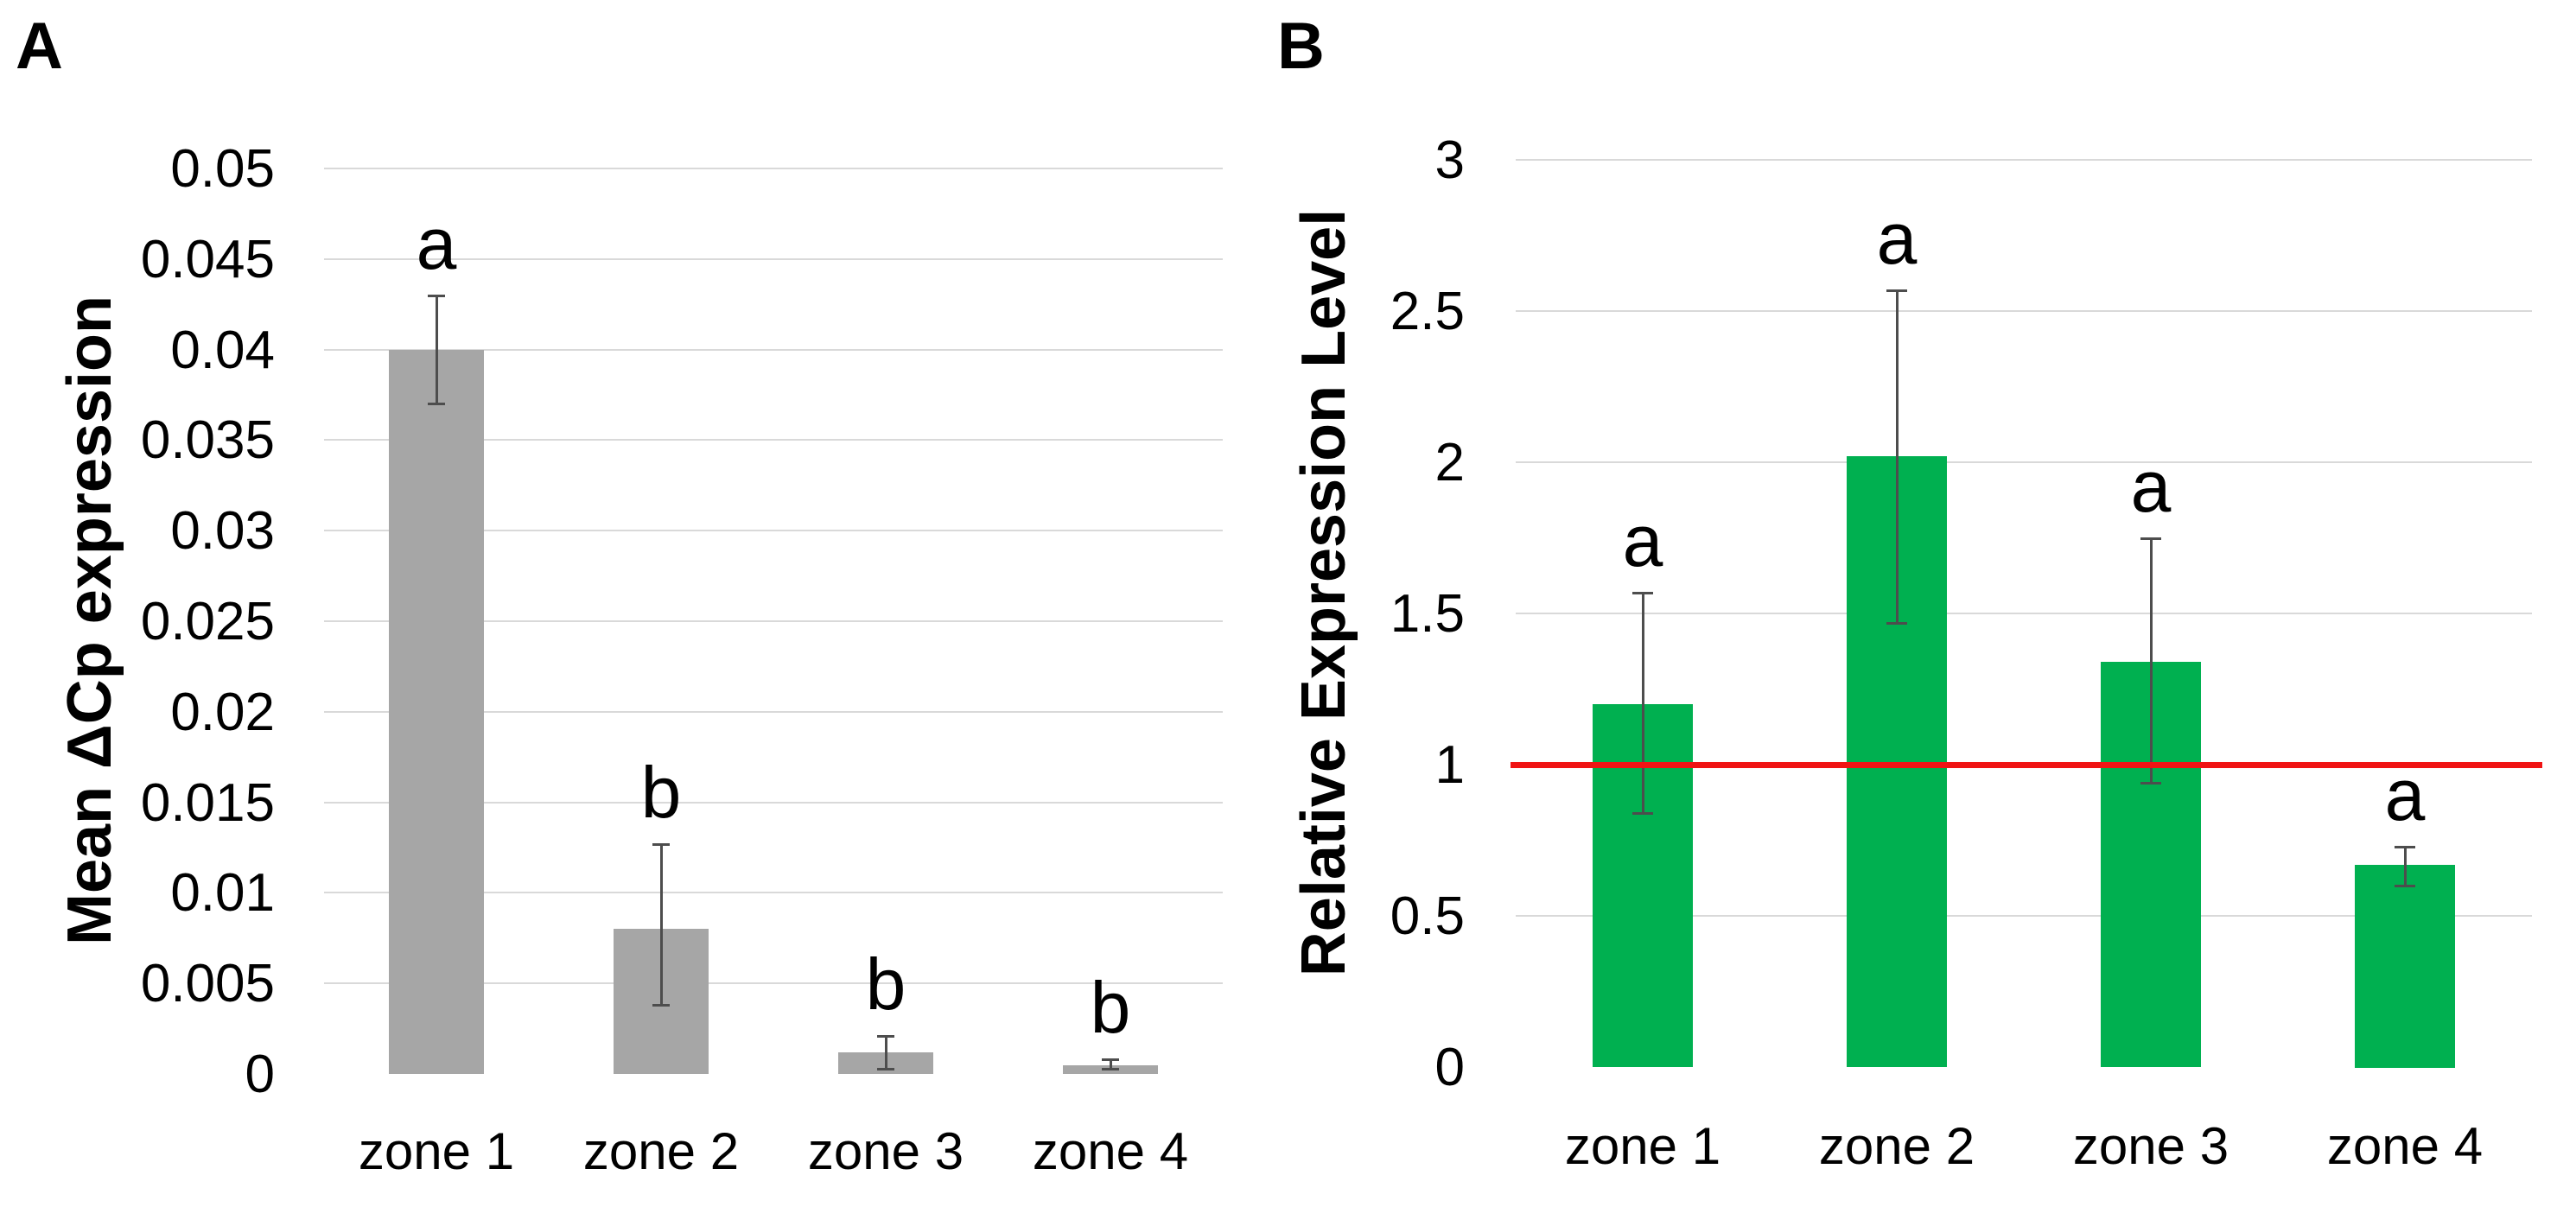 This screenshot has width=2576, height=1207. What do you see at coordinates (208, 259) in the screenshot?
I see `y-tick-label: 0.045` at bounding box center [208, 259].